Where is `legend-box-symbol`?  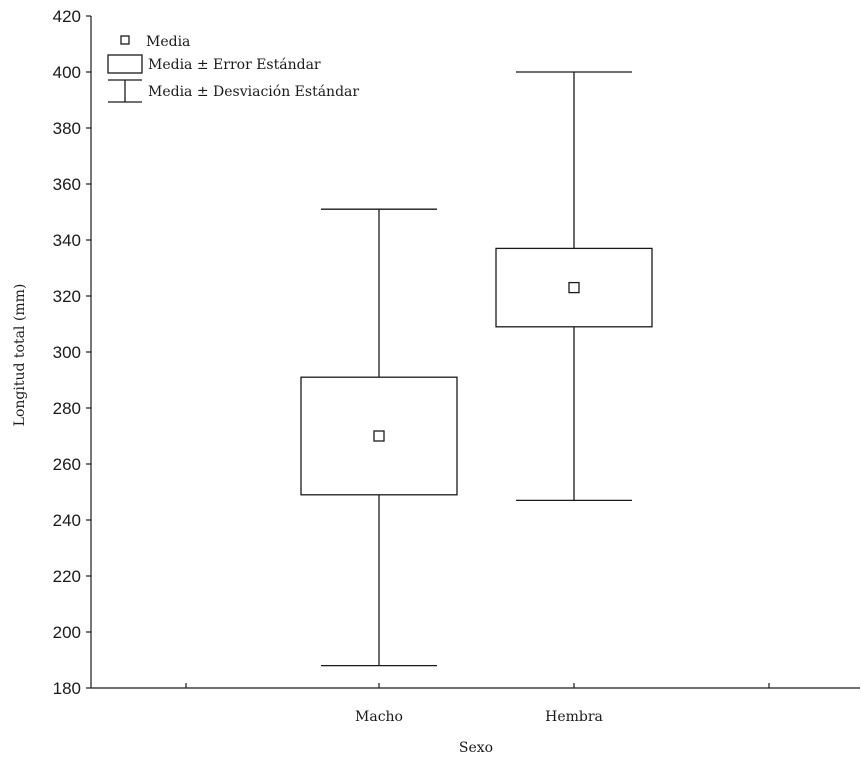 legend-box-symbol is located at coordinates (125, 64).